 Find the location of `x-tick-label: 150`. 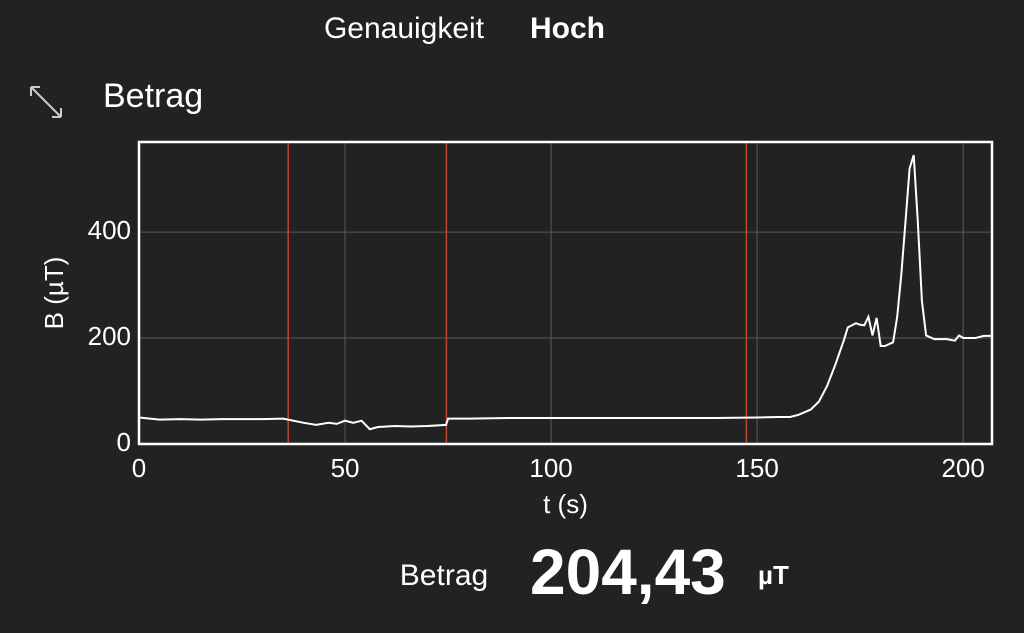

x-tick-label: 150 is located at coordinates (756, 468).